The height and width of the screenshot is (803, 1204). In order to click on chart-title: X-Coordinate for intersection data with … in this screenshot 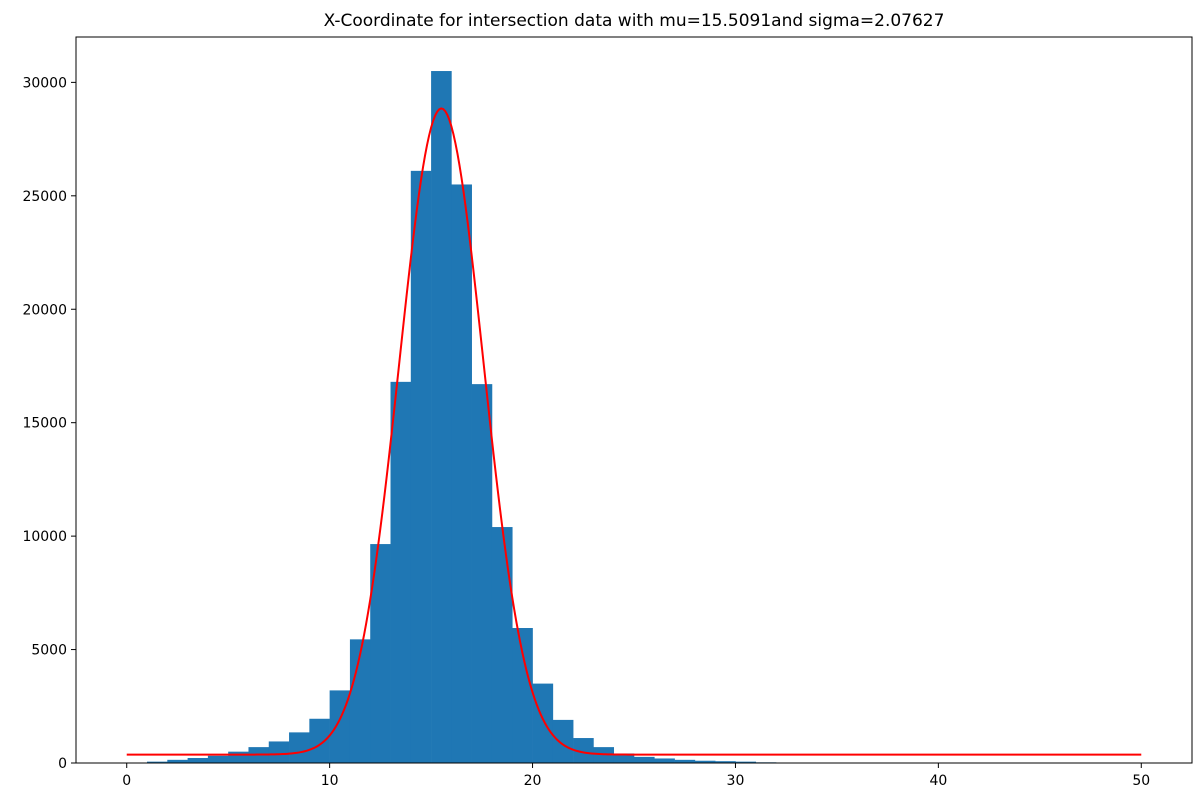, I will do `click(634, 21)`.